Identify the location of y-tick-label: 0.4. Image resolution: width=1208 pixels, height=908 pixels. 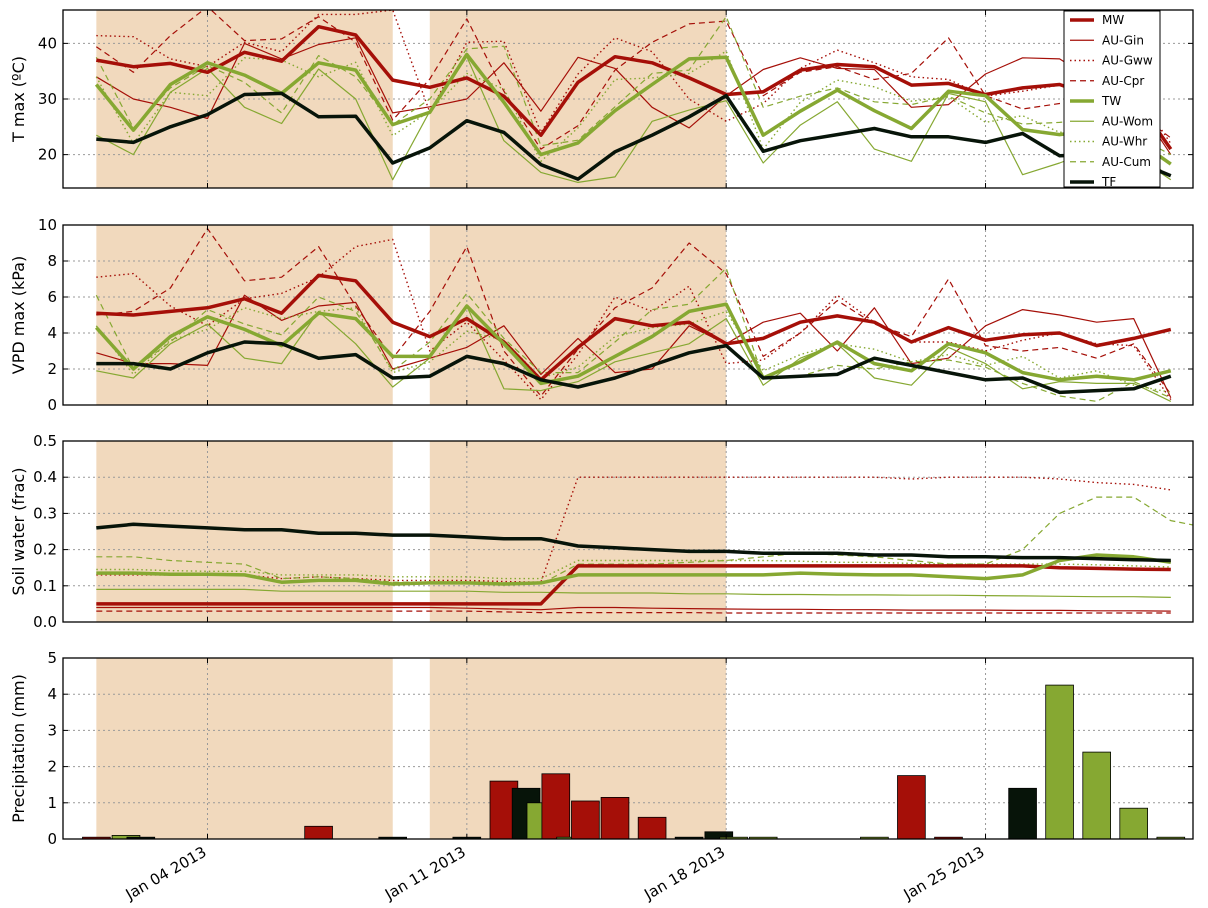
(45, 477).